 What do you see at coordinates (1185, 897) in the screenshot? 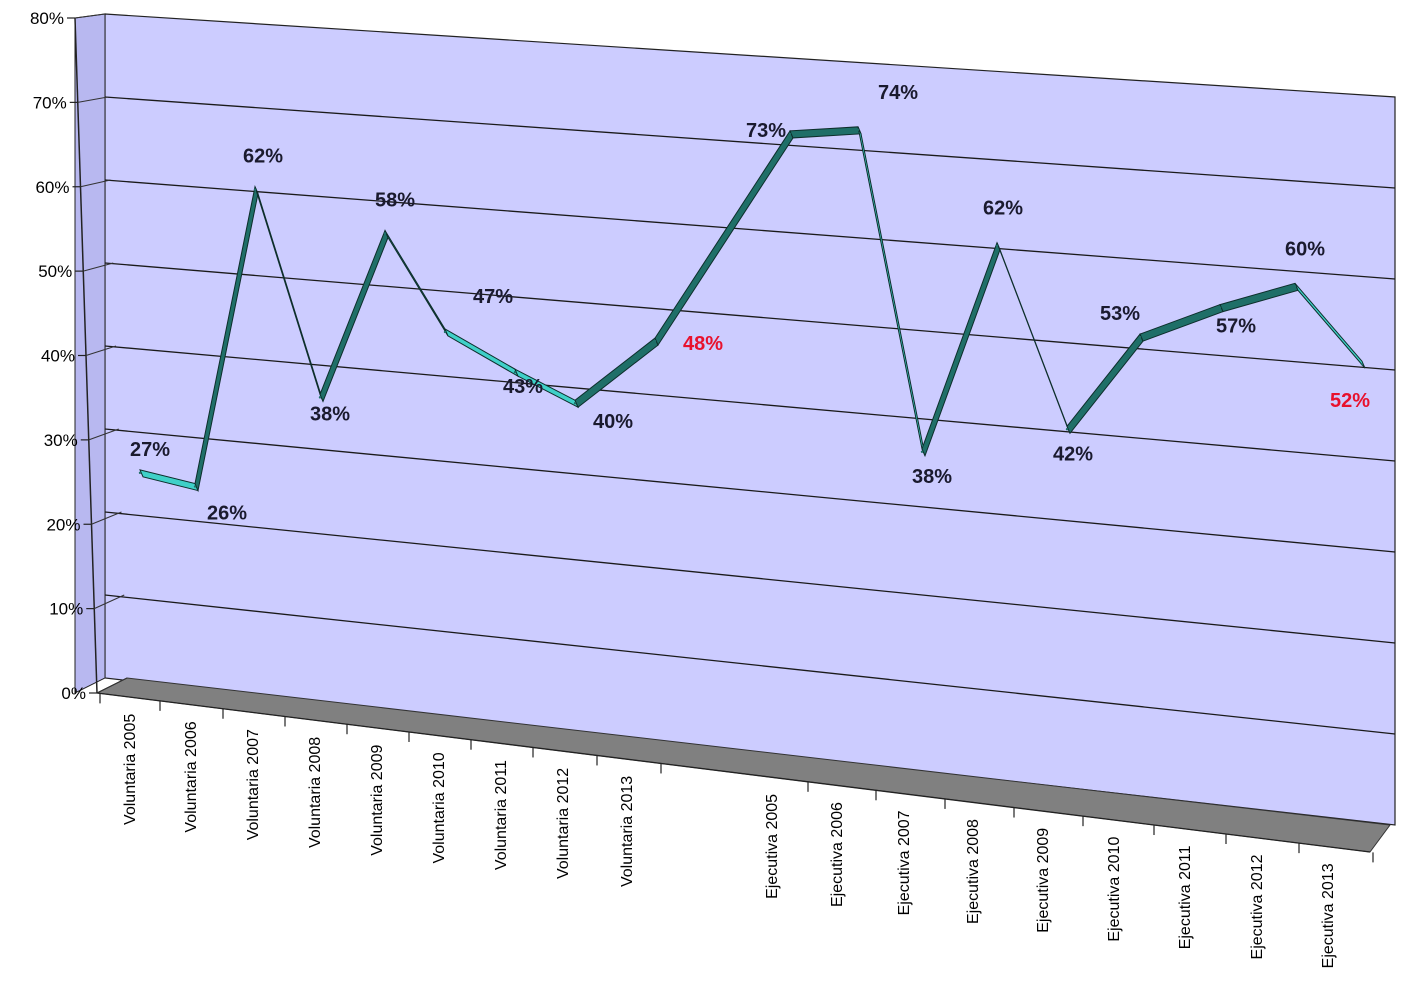
I see `x-tick-label: Ejecutiva 2011` at bounding box center [1185, 897].